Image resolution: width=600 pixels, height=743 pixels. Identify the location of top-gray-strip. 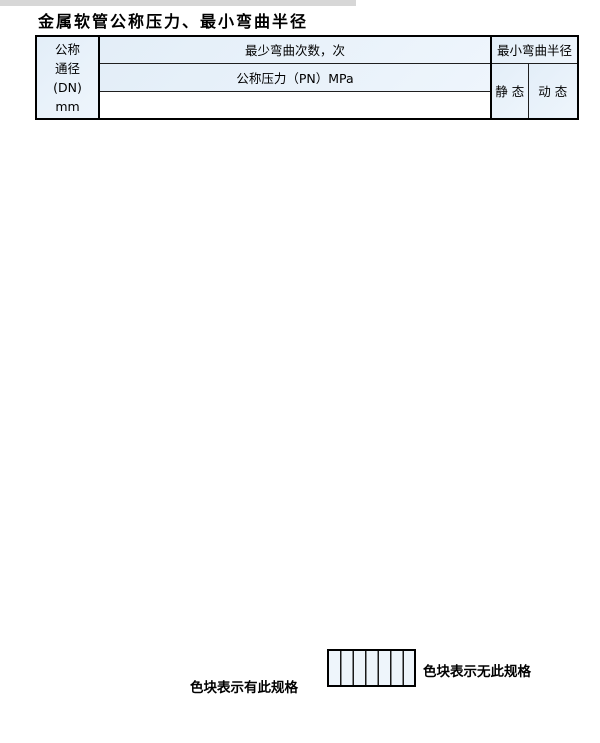
(178, 3).